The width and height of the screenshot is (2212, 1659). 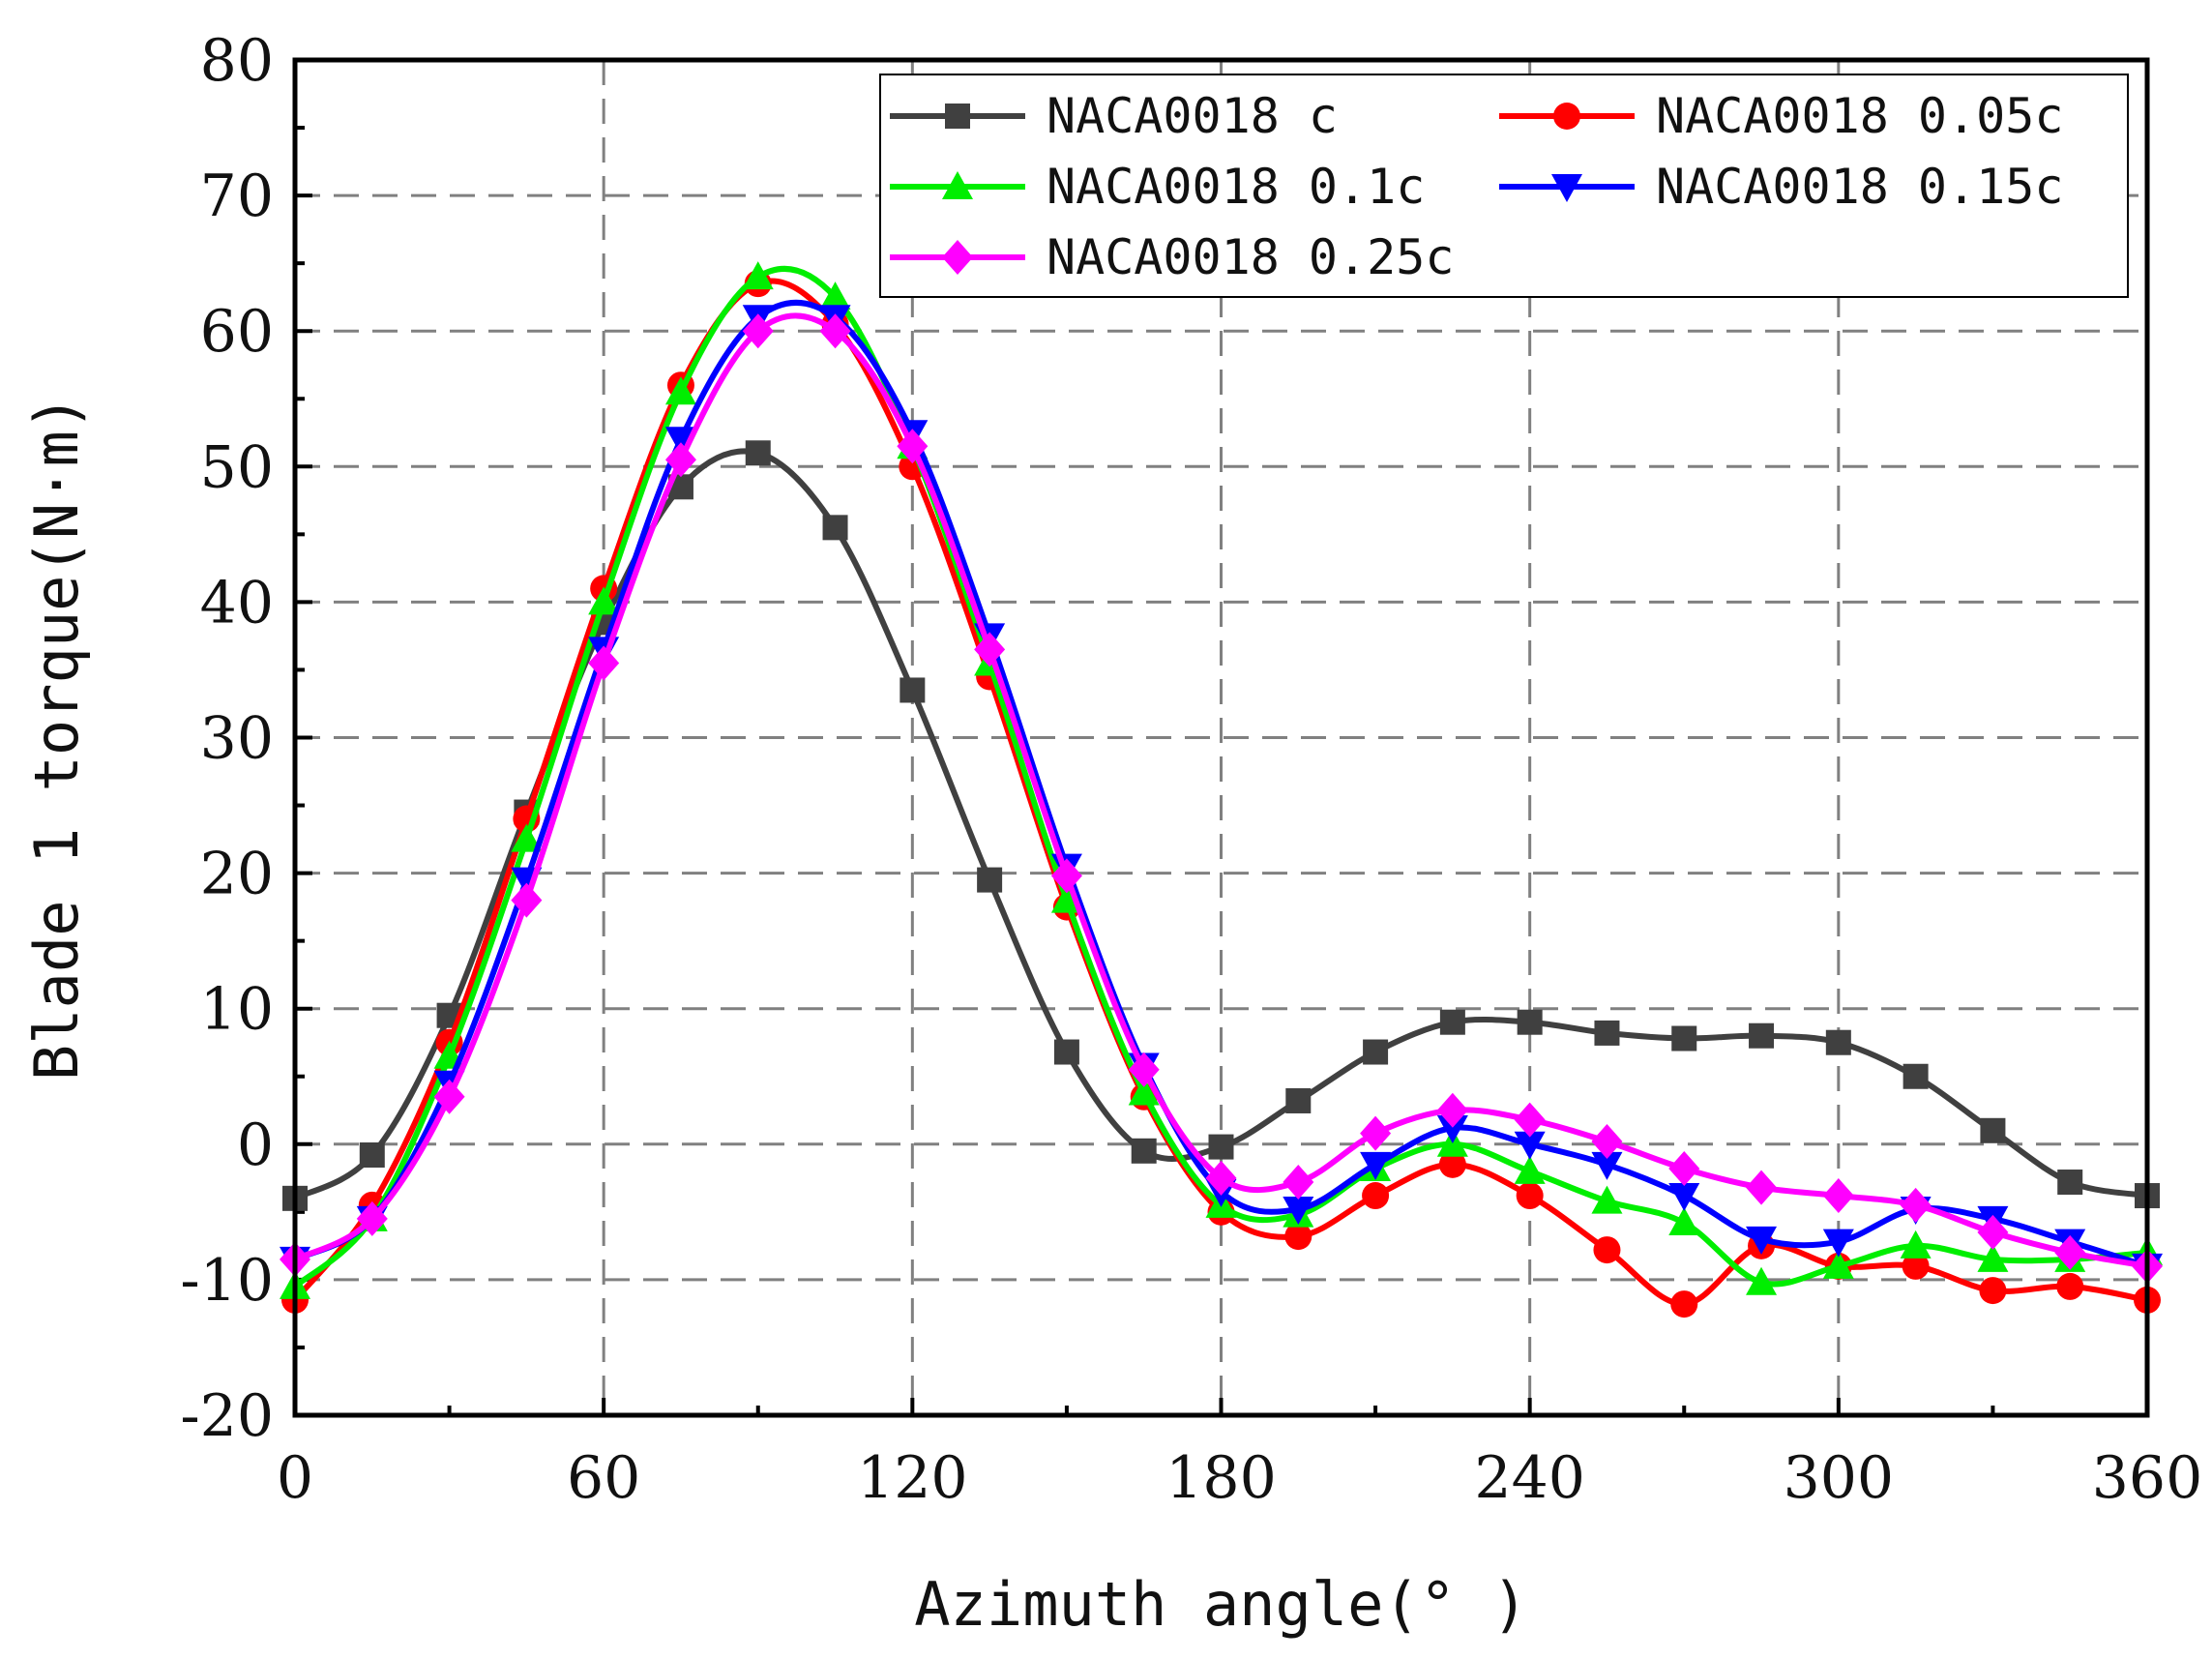 I want to click on x-tick-label: 180, so click(x=1221, y=1478).